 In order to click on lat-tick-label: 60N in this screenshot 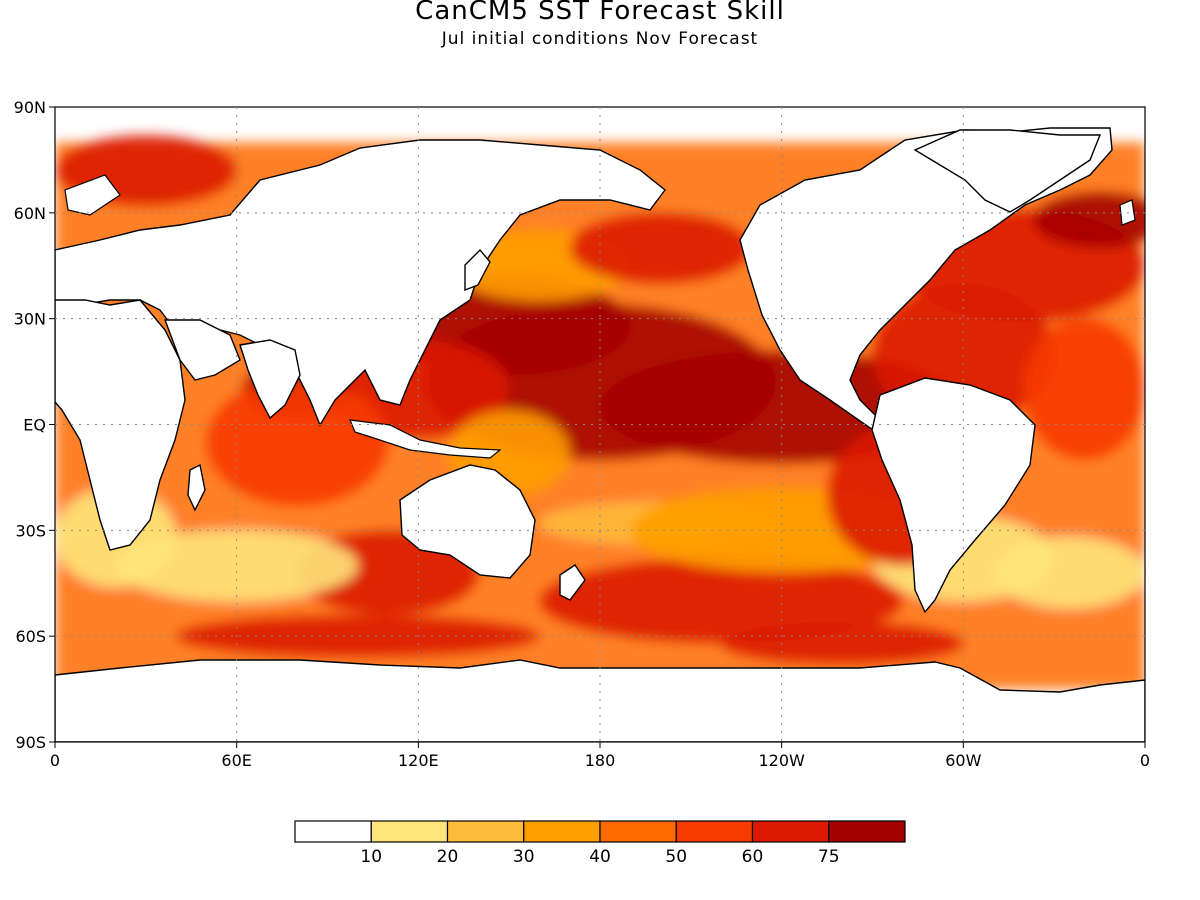, I will do `click(30, 213)`.